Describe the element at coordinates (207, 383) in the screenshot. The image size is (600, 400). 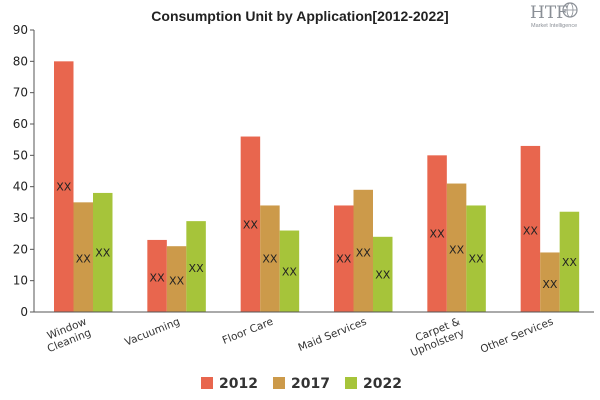
I see `legend-swatch-2012` at that location.